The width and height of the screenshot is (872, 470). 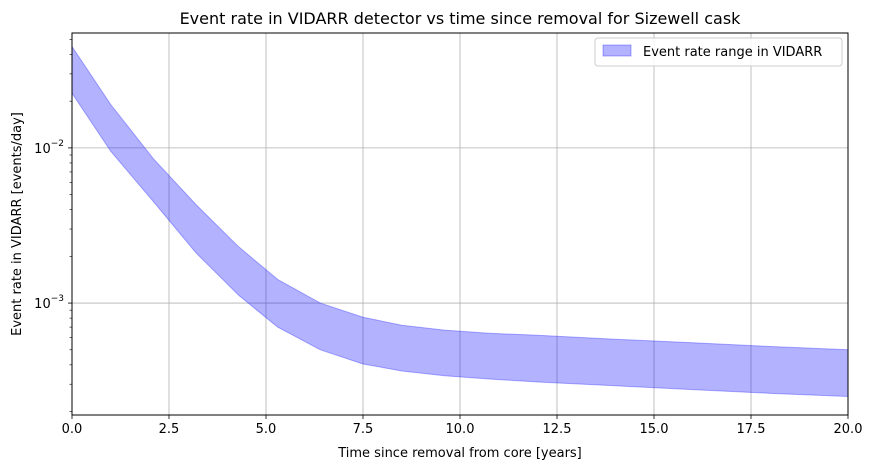 What do you see at coordinates (654, 429) in the screenshot?
I see `x-tick-label: 15.0` at bounding box center [654, 429].